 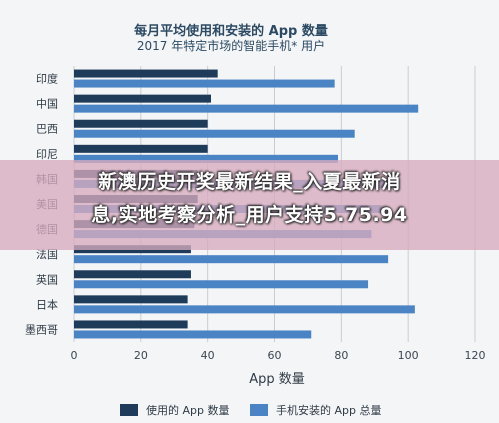 What do you see at coordinates (328, 410) in the screenshot?
I see `legend-label: 手机安装的 App 总量` at bounding box center [328, 410].